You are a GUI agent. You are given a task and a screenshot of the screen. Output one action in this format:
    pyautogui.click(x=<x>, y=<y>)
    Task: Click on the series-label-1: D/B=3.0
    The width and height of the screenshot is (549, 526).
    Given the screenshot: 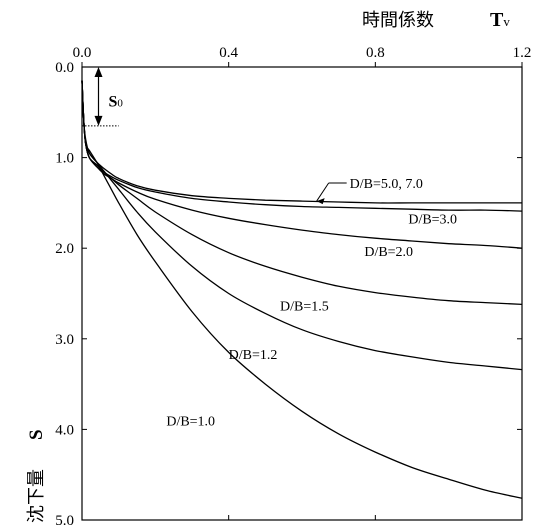 What is the action you would take?
    pyautogui.click(x=432, y=219)
    